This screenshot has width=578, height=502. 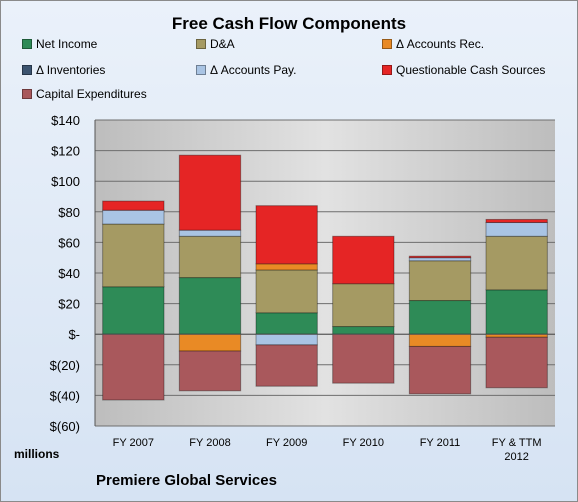 What do you see at coordinates (363, 443) in the screenshot?
I see `x-tick-label: FY 2010` at bounding box center [363, 443].